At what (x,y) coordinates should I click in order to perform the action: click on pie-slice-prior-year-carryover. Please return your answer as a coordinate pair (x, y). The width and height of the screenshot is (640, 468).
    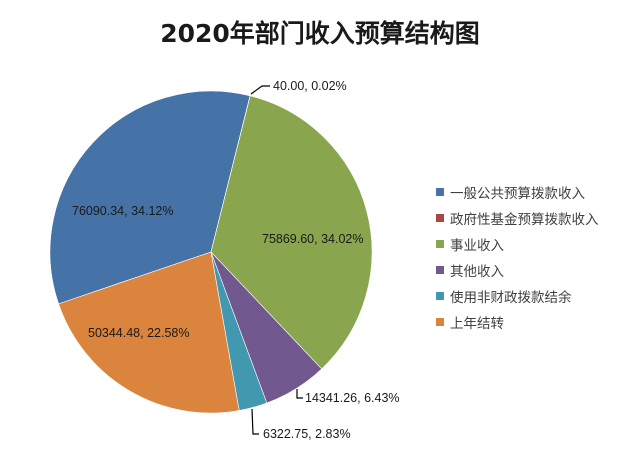
    Looking at the image, I should click on (149, 332).